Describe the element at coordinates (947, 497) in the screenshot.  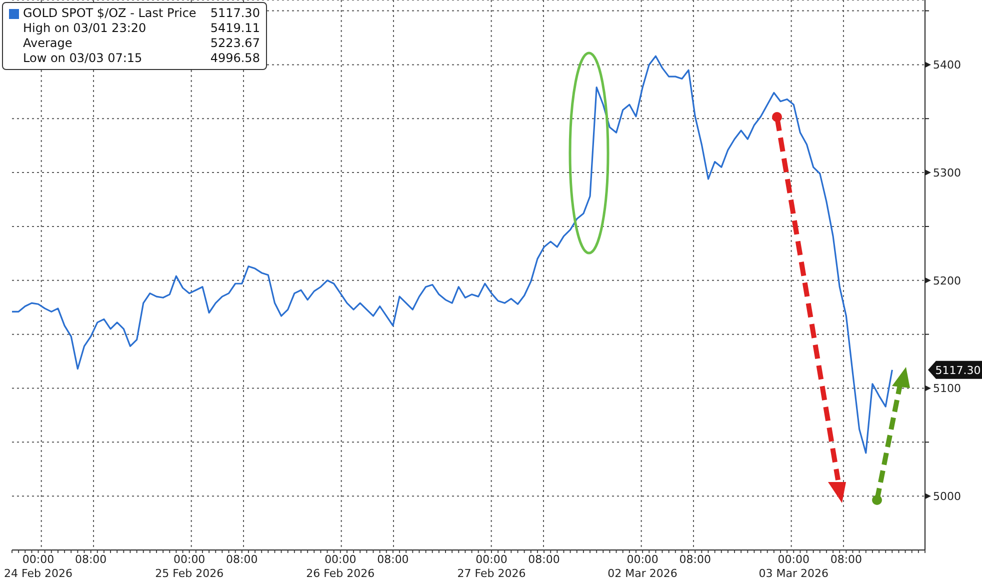
I see `y-tick-label: 5000` at that location.